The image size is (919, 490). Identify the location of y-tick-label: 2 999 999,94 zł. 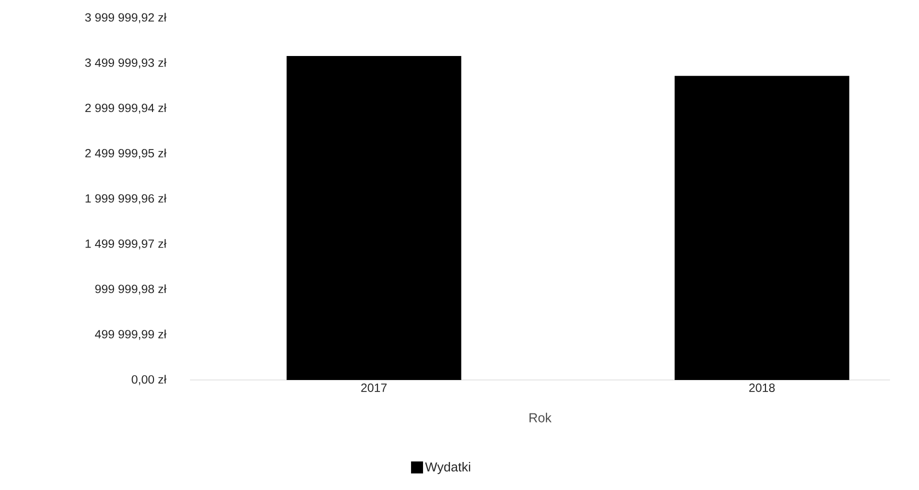
(125, 108).